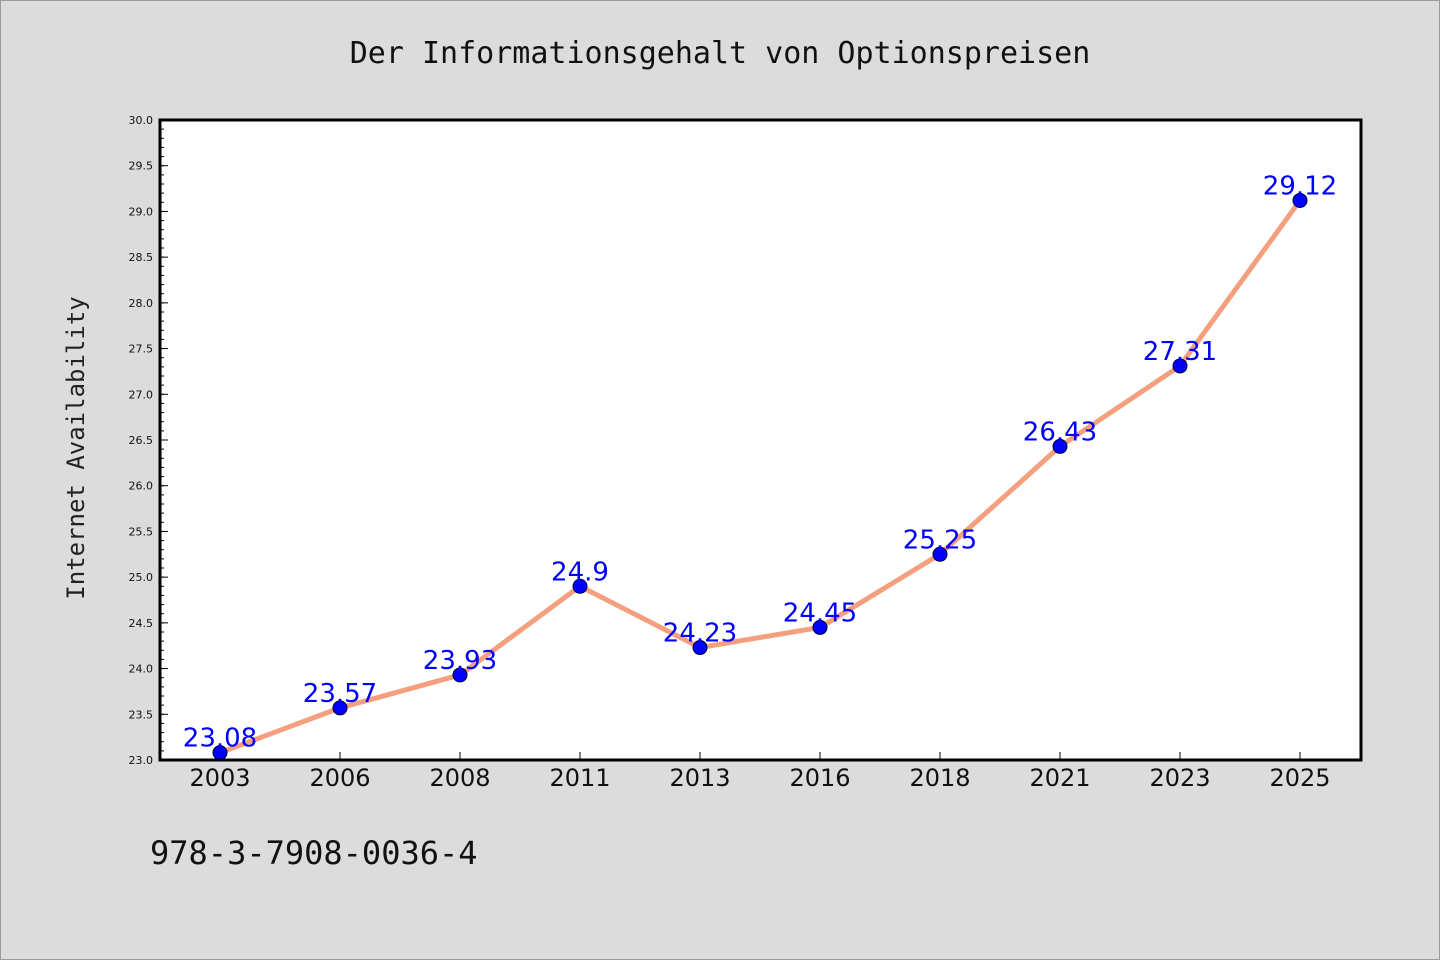 The image size is (1440, 960). Describe the element at coordinates (1059, 778) in the screenshot. I see `x-tick-label: 2021` at that location.